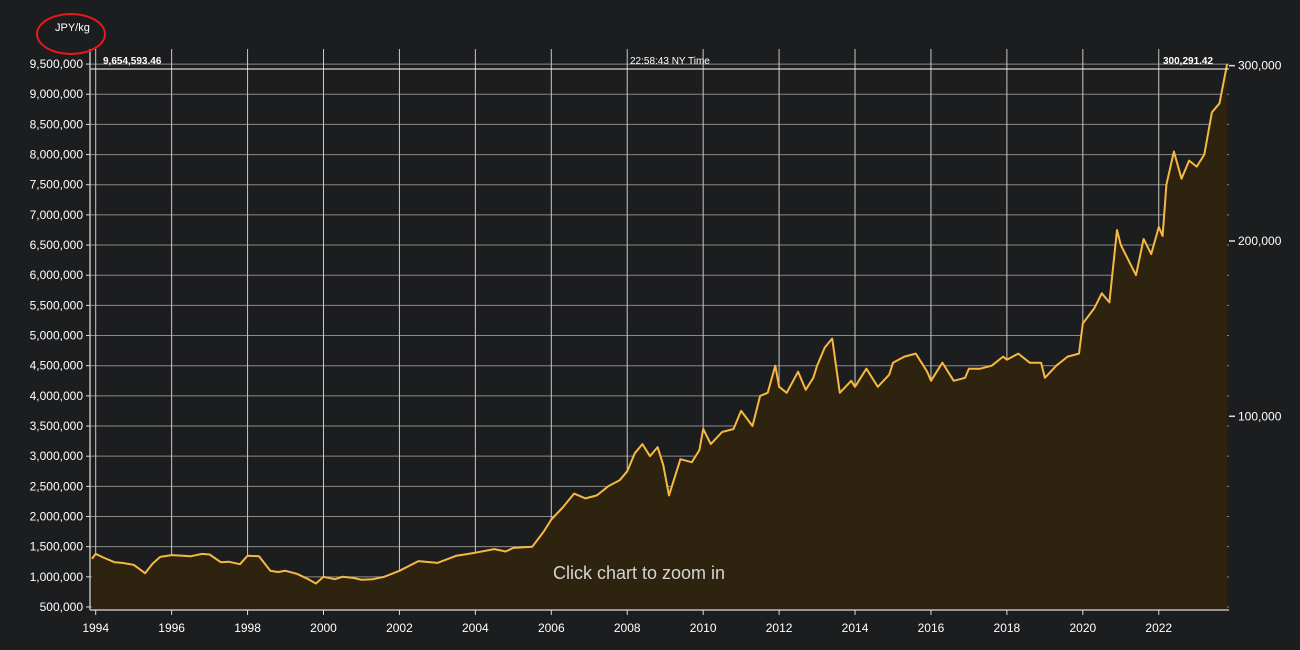 This screenshot has width=1300, height=650. Describe the element at coordinates (323, 628) in the screenshot. I see `x-tick-label: 2000` at that location.